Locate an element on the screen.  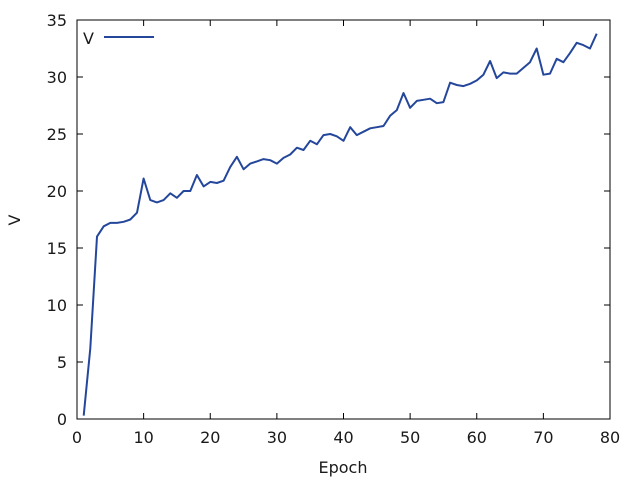
y-tick-label-10: 10 is located at coordinates (57, 305).